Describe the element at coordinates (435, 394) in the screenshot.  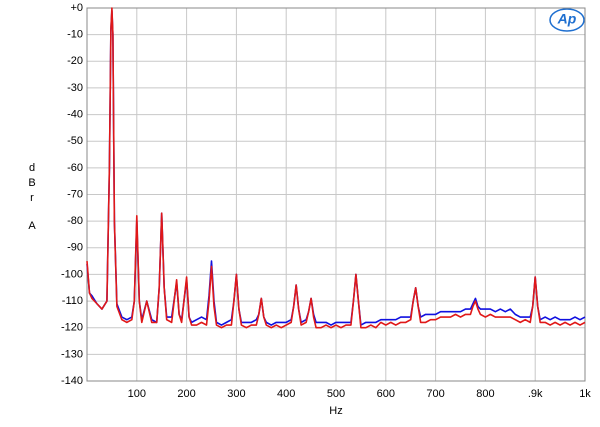
I see `x-tick-label: 700` at that location.